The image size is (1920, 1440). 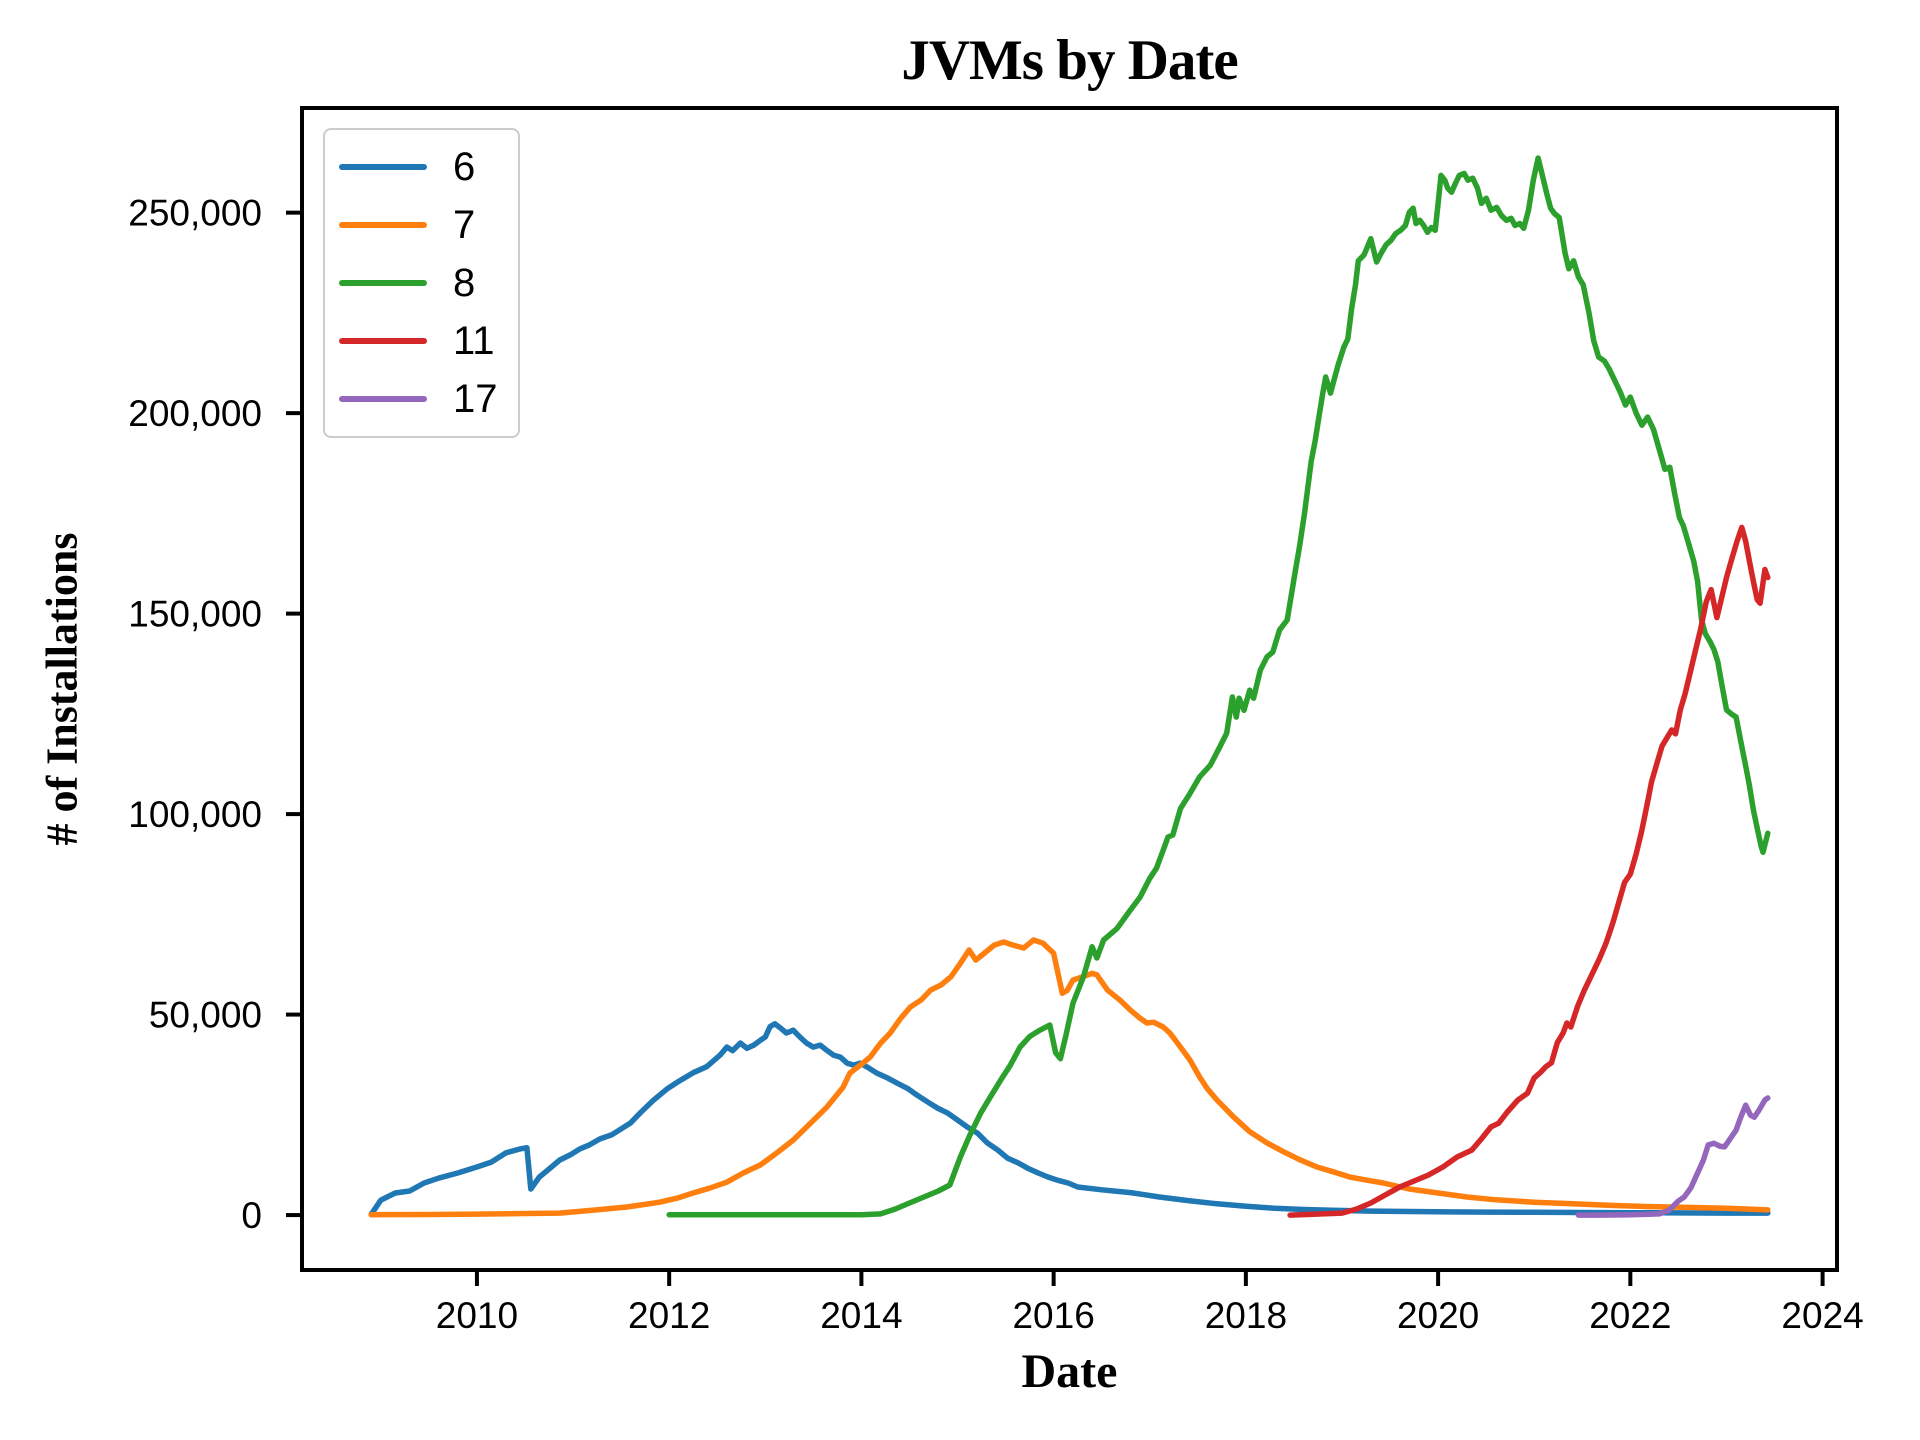 I want to click on legend-item-label: 17, so click(x=475, y=399).